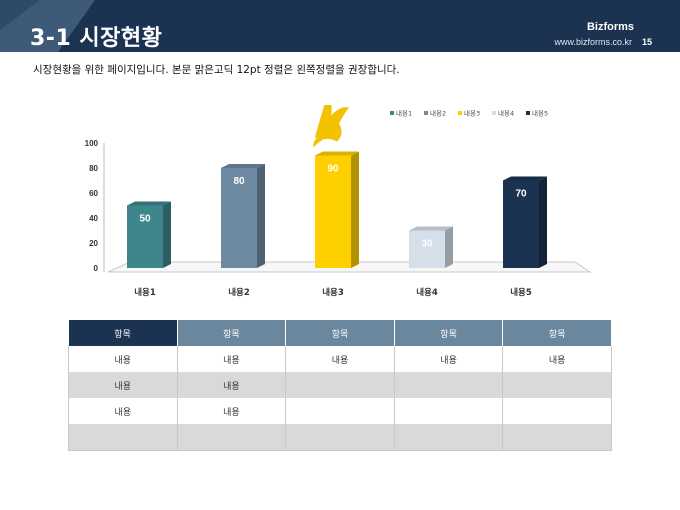 The height and width of the screenshot is (510, 680). I want to click on brand-name: Bizforms, so click(610, 27).